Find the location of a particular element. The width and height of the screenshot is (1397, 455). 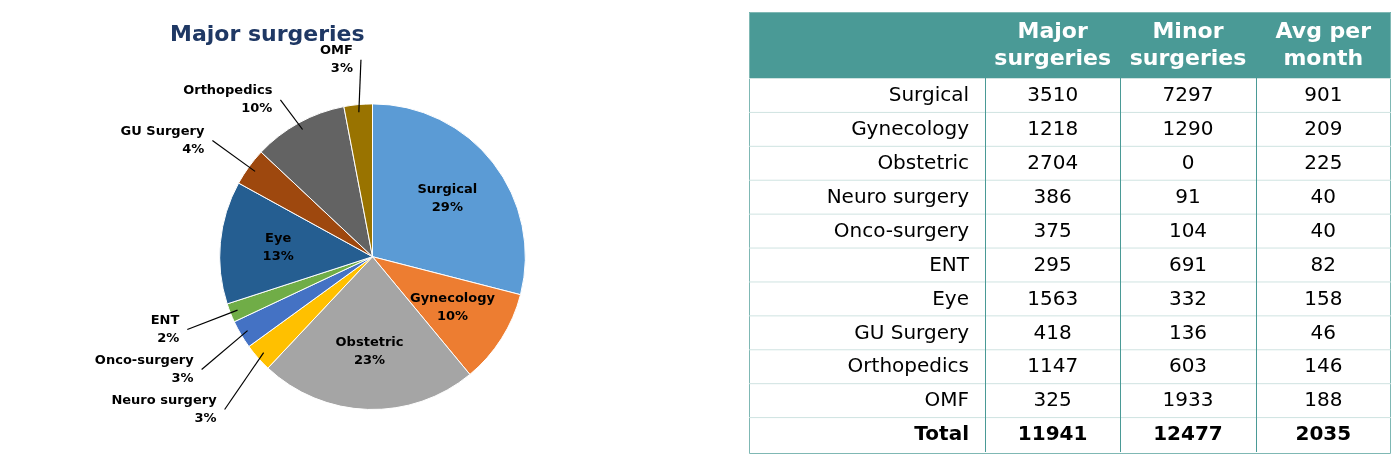

y-tick-label: GU Surgery is located at coordinates (912, 331).